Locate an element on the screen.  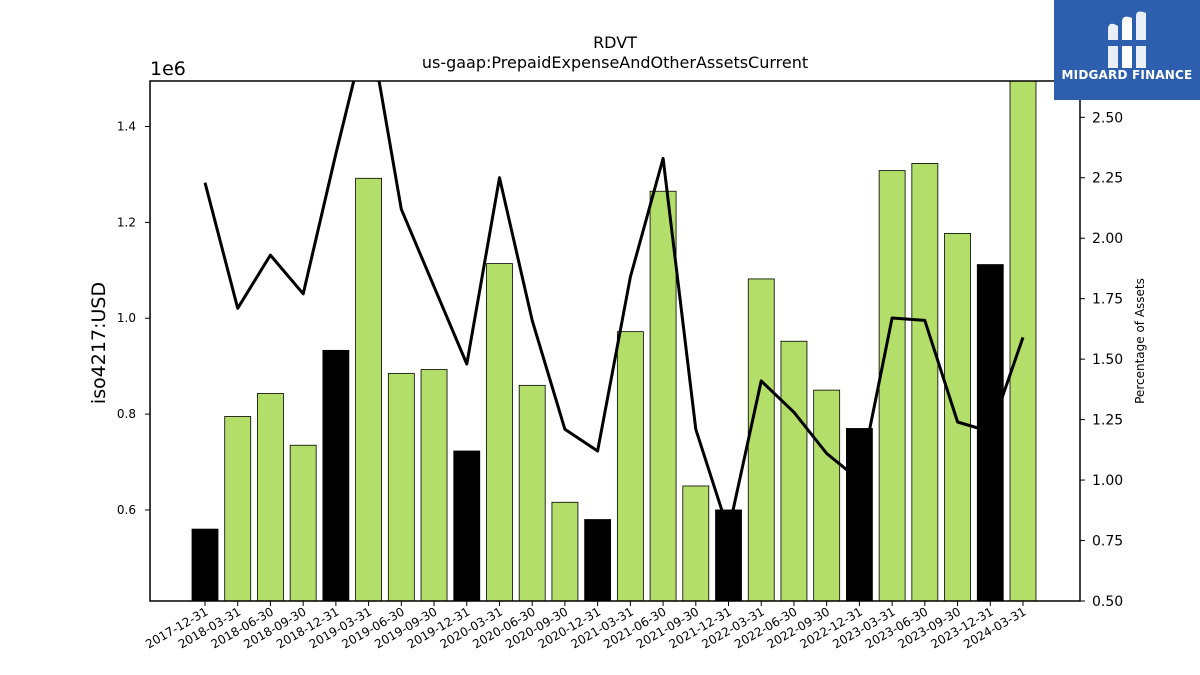
y-axis-left: 0.6 0.8 1.0 1.2 1.4 is located at coordinates (133, 318).